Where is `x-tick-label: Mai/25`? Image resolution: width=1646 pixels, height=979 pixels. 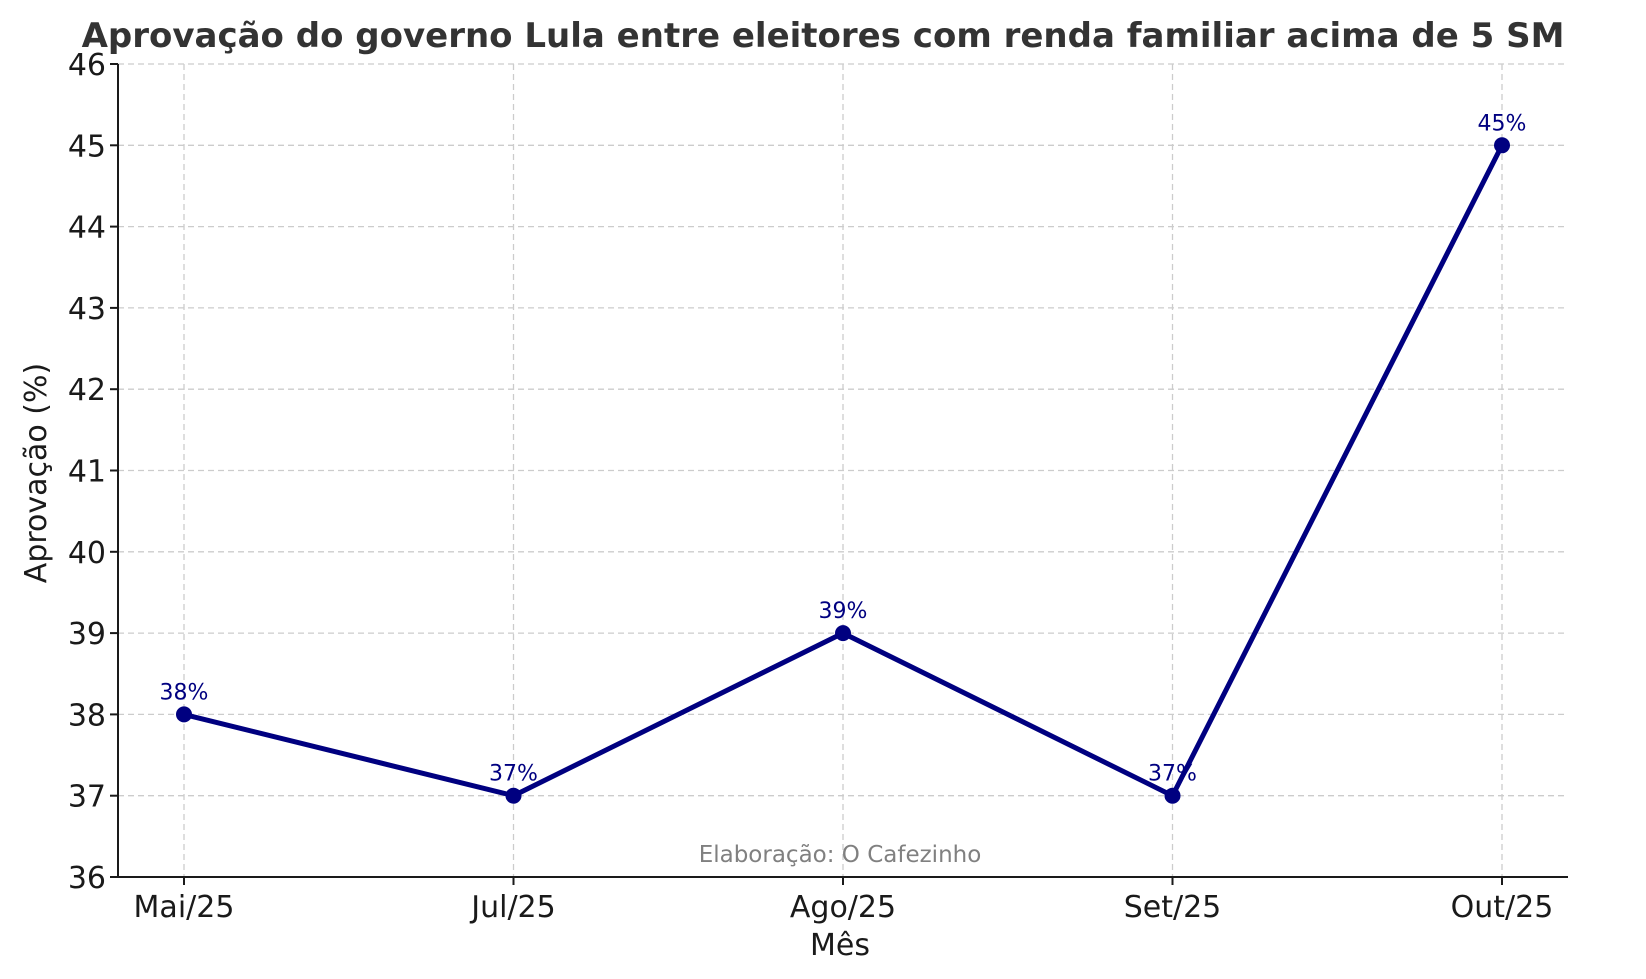 x-tick-label: Mai/25 is located at coordinates (184, 907).